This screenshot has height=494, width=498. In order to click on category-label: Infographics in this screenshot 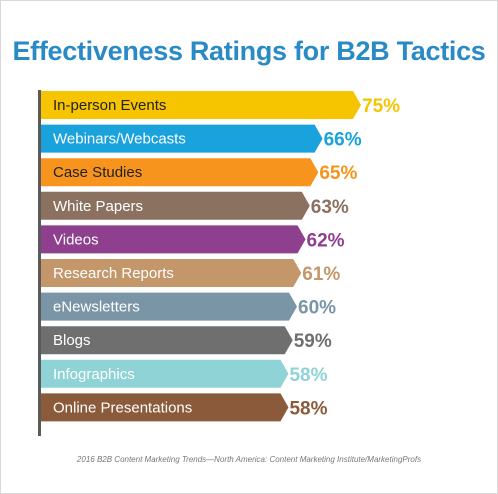, I will do `click(94, 374)`.